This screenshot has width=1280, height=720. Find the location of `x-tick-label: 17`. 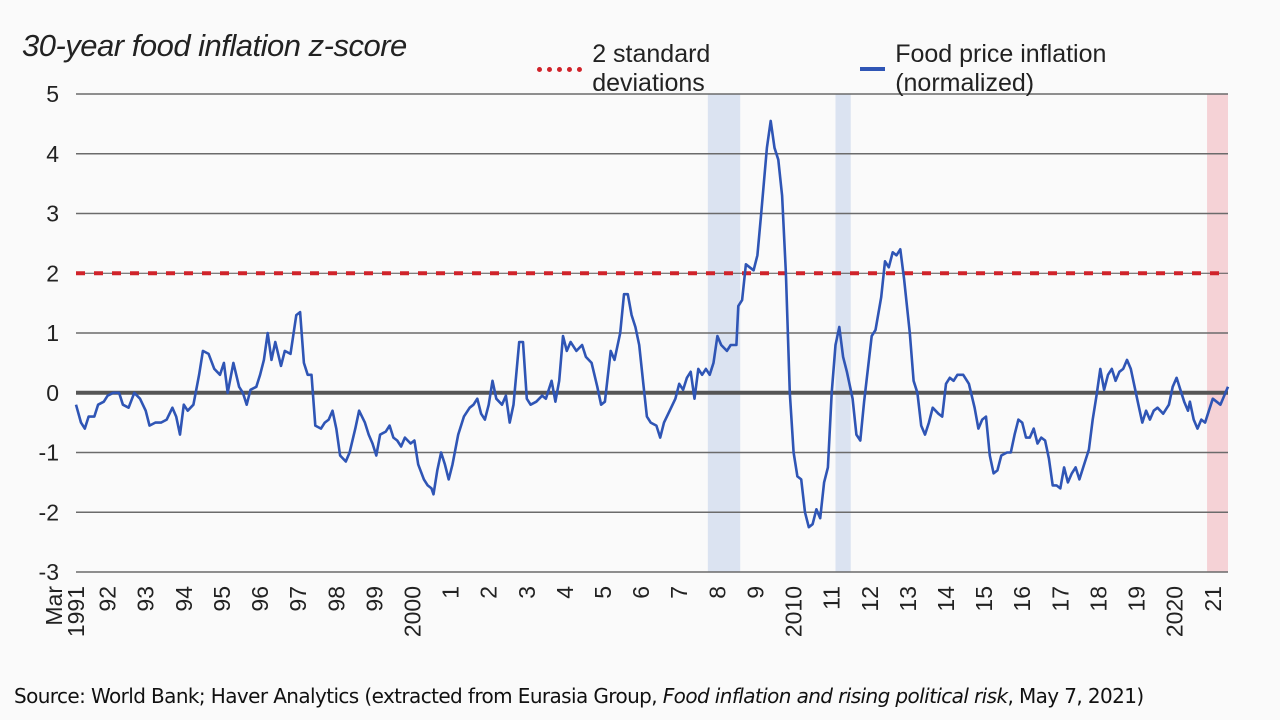

x-tick-label: 17 is located at coordinates (1060, 599).